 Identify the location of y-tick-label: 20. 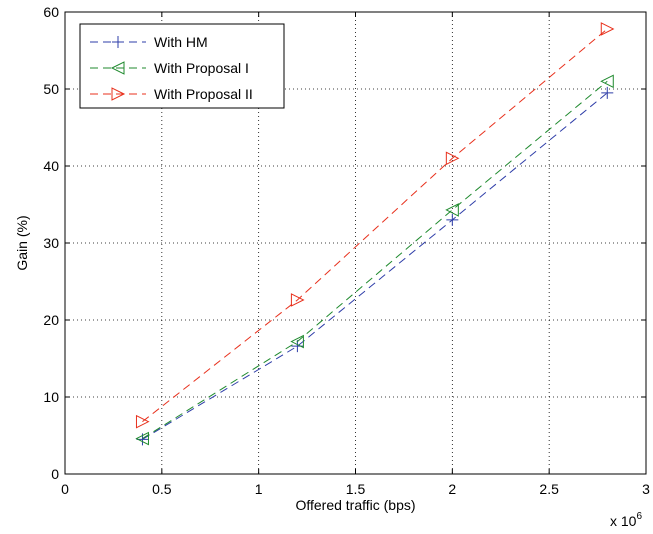
(51, 320).